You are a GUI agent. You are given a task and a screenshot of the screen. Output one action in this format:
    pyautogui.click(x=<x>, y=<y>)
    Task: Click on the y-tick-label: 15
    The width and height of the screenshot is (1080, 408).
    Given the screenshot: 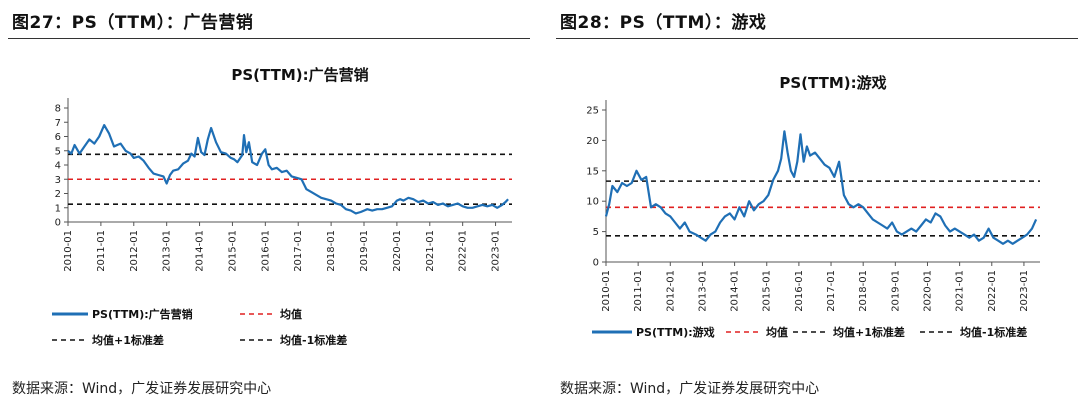 What is the action you would take?
    pyautogui.click(x=592, y=171)
    